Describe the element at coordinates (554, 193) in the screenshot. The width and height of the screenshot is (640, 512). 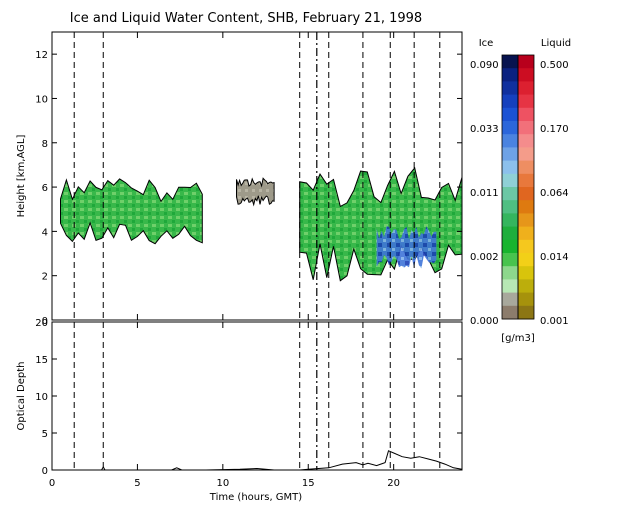
I see `colorbar-liquid-tick-label: 0.064` at that location.